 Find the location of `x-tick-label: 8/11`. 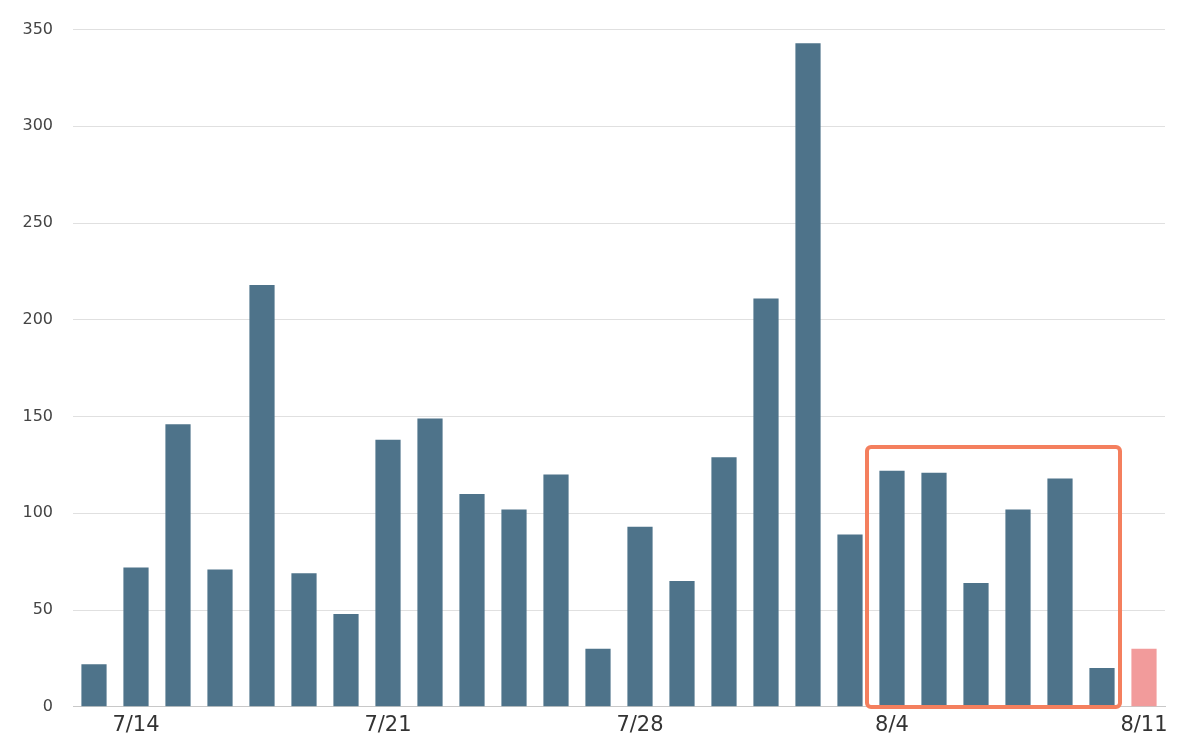

x-tick-label: 8/11 is located at coordinates (1144, 723).